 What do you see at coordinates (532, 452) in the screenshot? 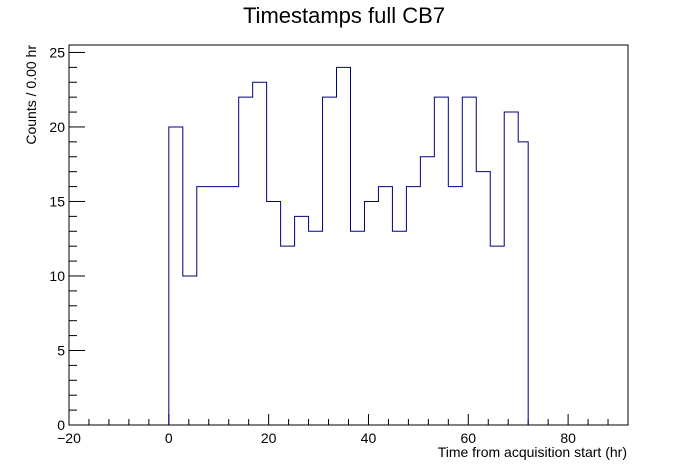
I see `x-axis-title: Time from acquisition start (hr)` at bounding box center [532, 452].